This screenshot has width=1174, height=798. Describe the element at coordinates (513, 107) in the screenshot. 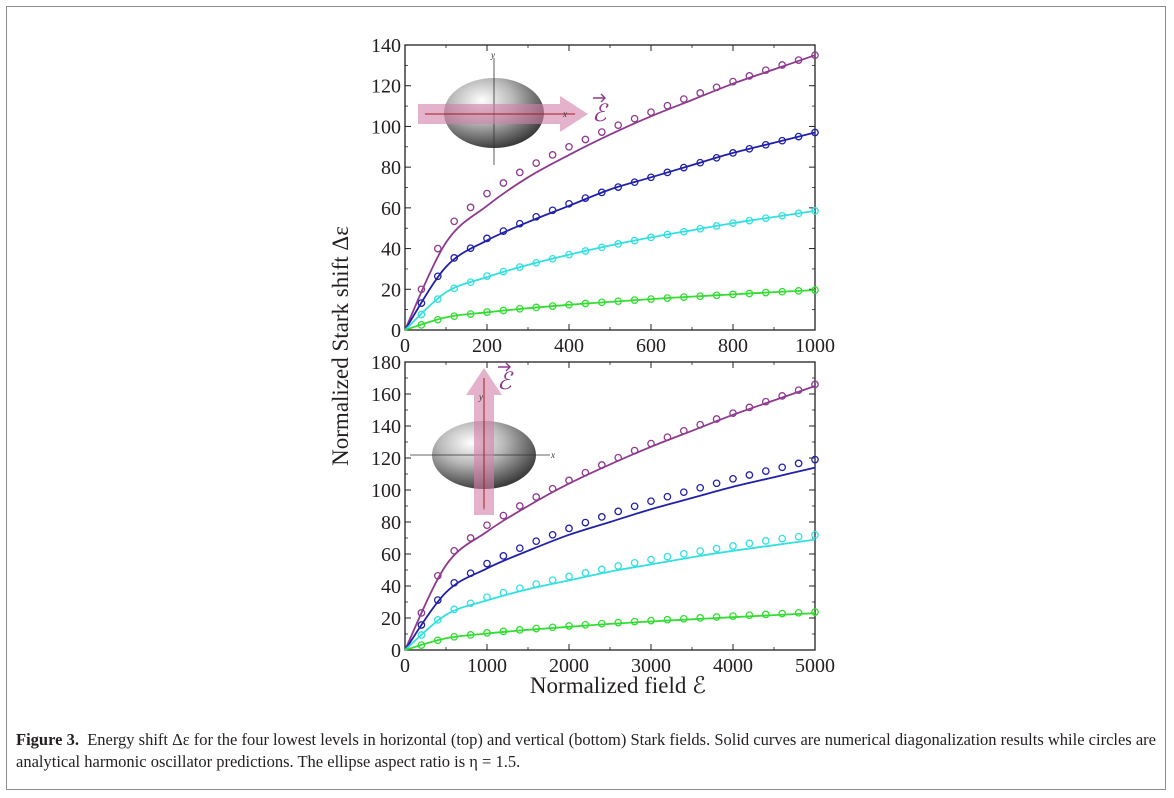

I see `ellipse-with-horizontal-field-arrow-icon: x y ℰ` at that location.